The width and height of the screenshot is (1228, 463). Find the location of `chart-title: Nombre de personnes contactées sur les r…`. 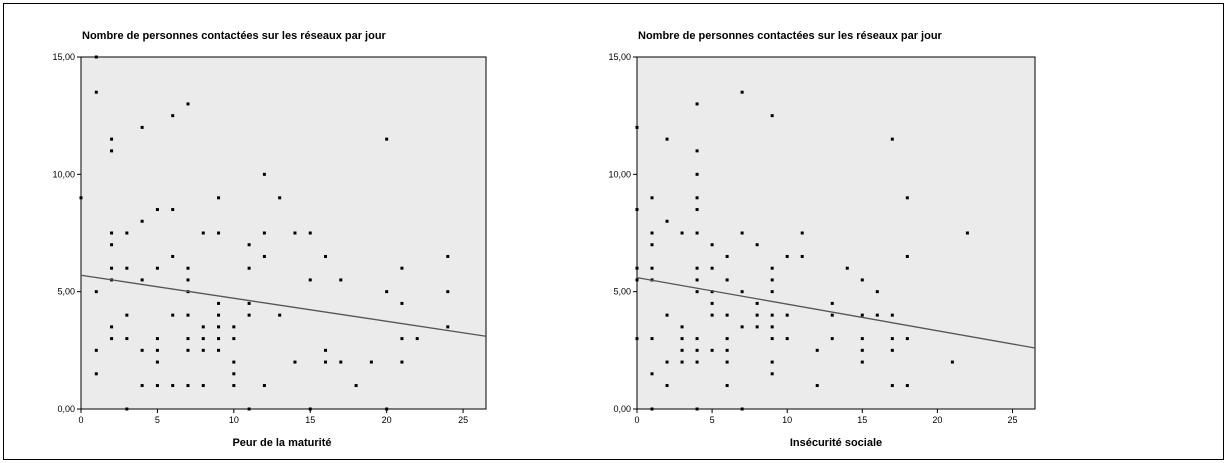

chart-title: Nombre de personnes contactées sur les r… is located at coordinates (790, 36).